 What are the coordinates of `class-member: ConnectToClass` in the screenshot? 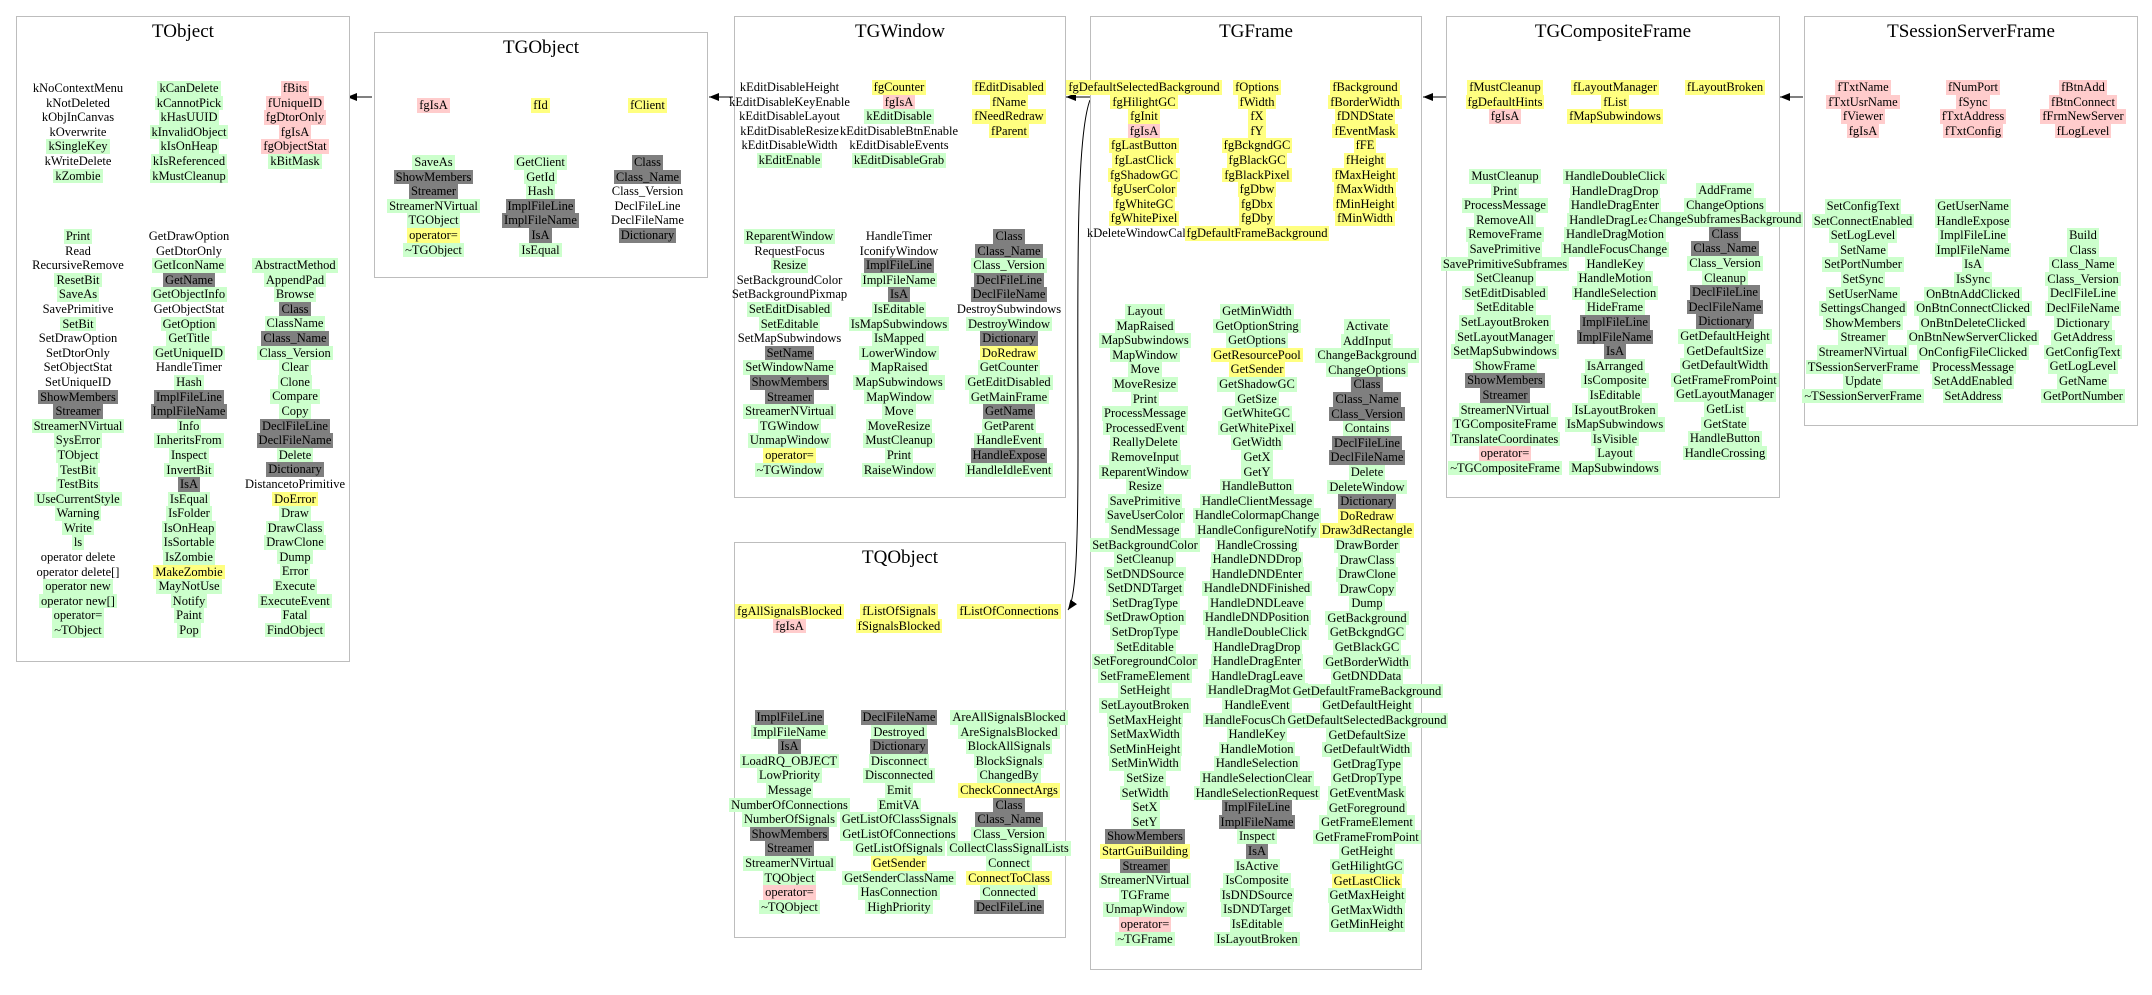 It's located at (1009, 878).